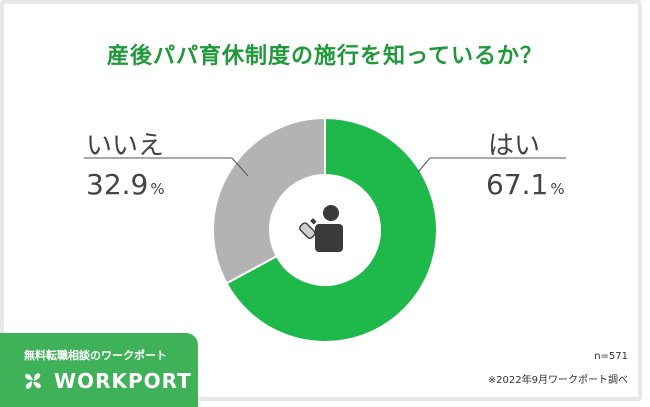 The height and width of the screenshot is (407, 650). I want to click on brand-tagline: 無料転職相談のワークポート, so click(95, 355).